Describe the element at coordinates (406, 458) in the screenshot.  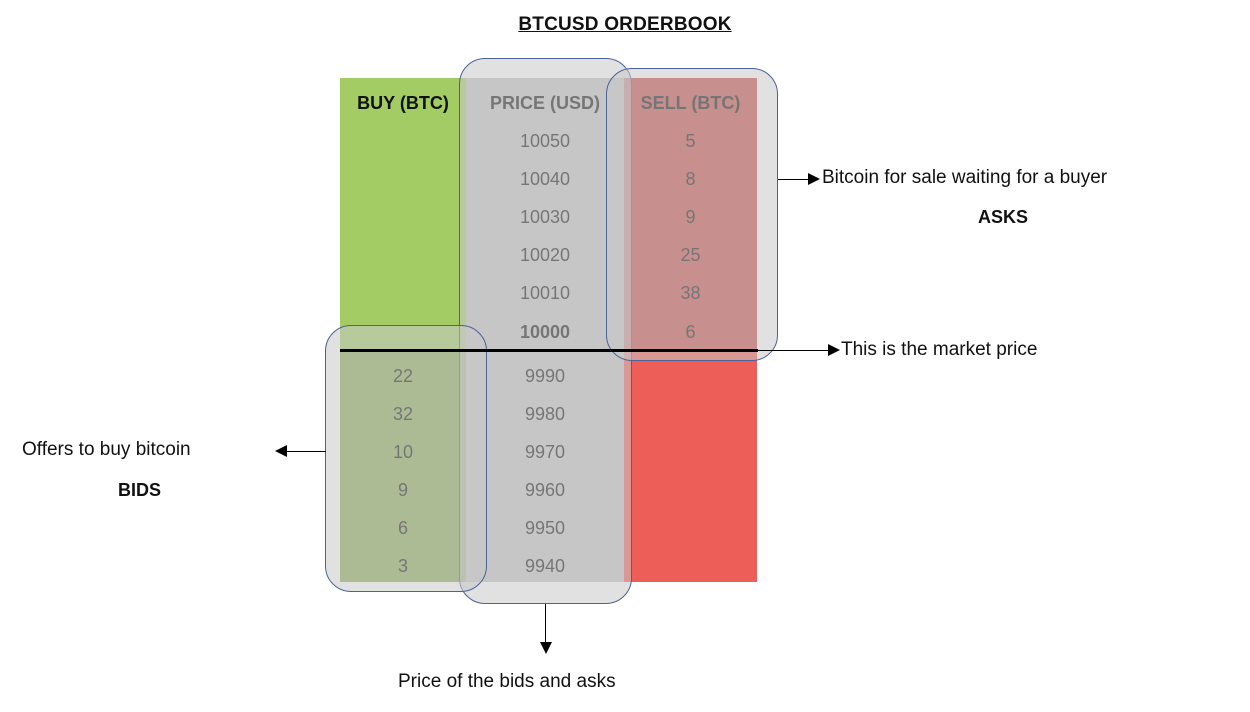
I see `bids-highlight-box` at that location.